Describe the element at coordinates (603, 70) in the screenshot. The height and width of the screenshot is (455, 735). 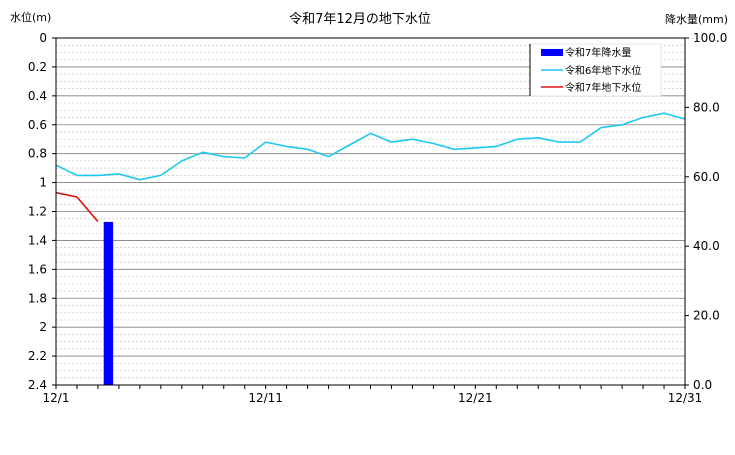
I see `legend-label-r6: 令和6年地下水位` at that location.